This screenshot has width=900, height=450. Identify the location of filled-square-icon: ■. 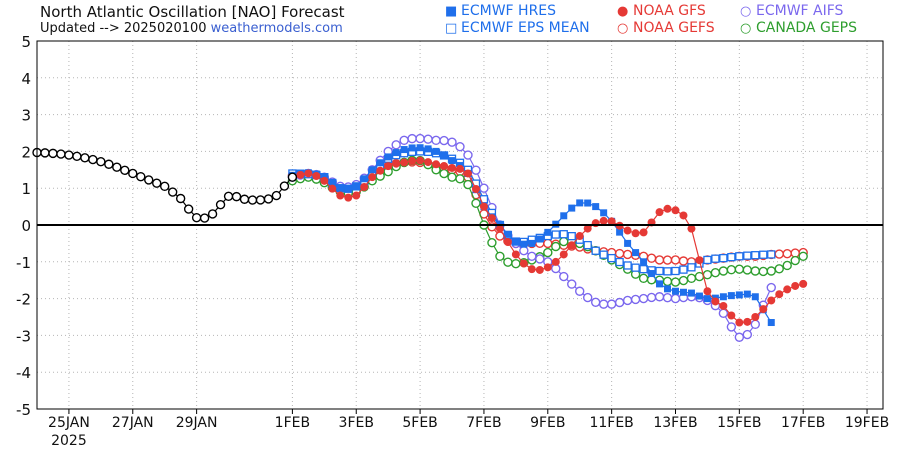
(451, 11).